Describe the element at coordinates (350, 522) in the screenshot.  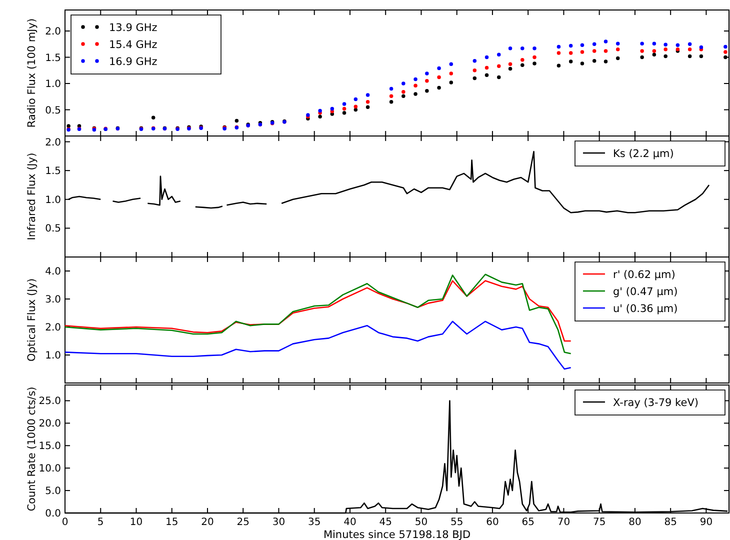
I see `x-tick-label: 40` at that location.